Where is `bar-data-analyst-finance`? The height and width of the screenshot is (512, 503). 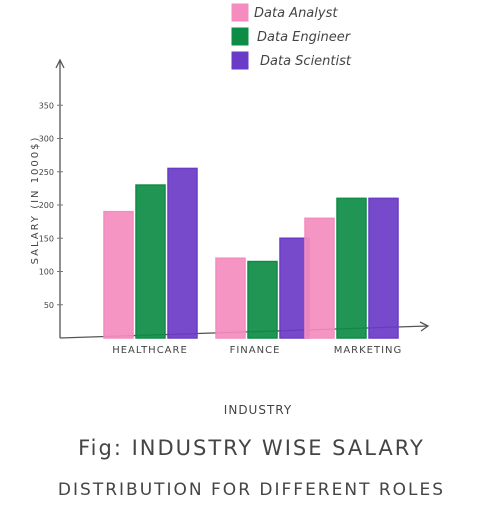 bar-data-analyst-finance is located at coordinates (230, 298).